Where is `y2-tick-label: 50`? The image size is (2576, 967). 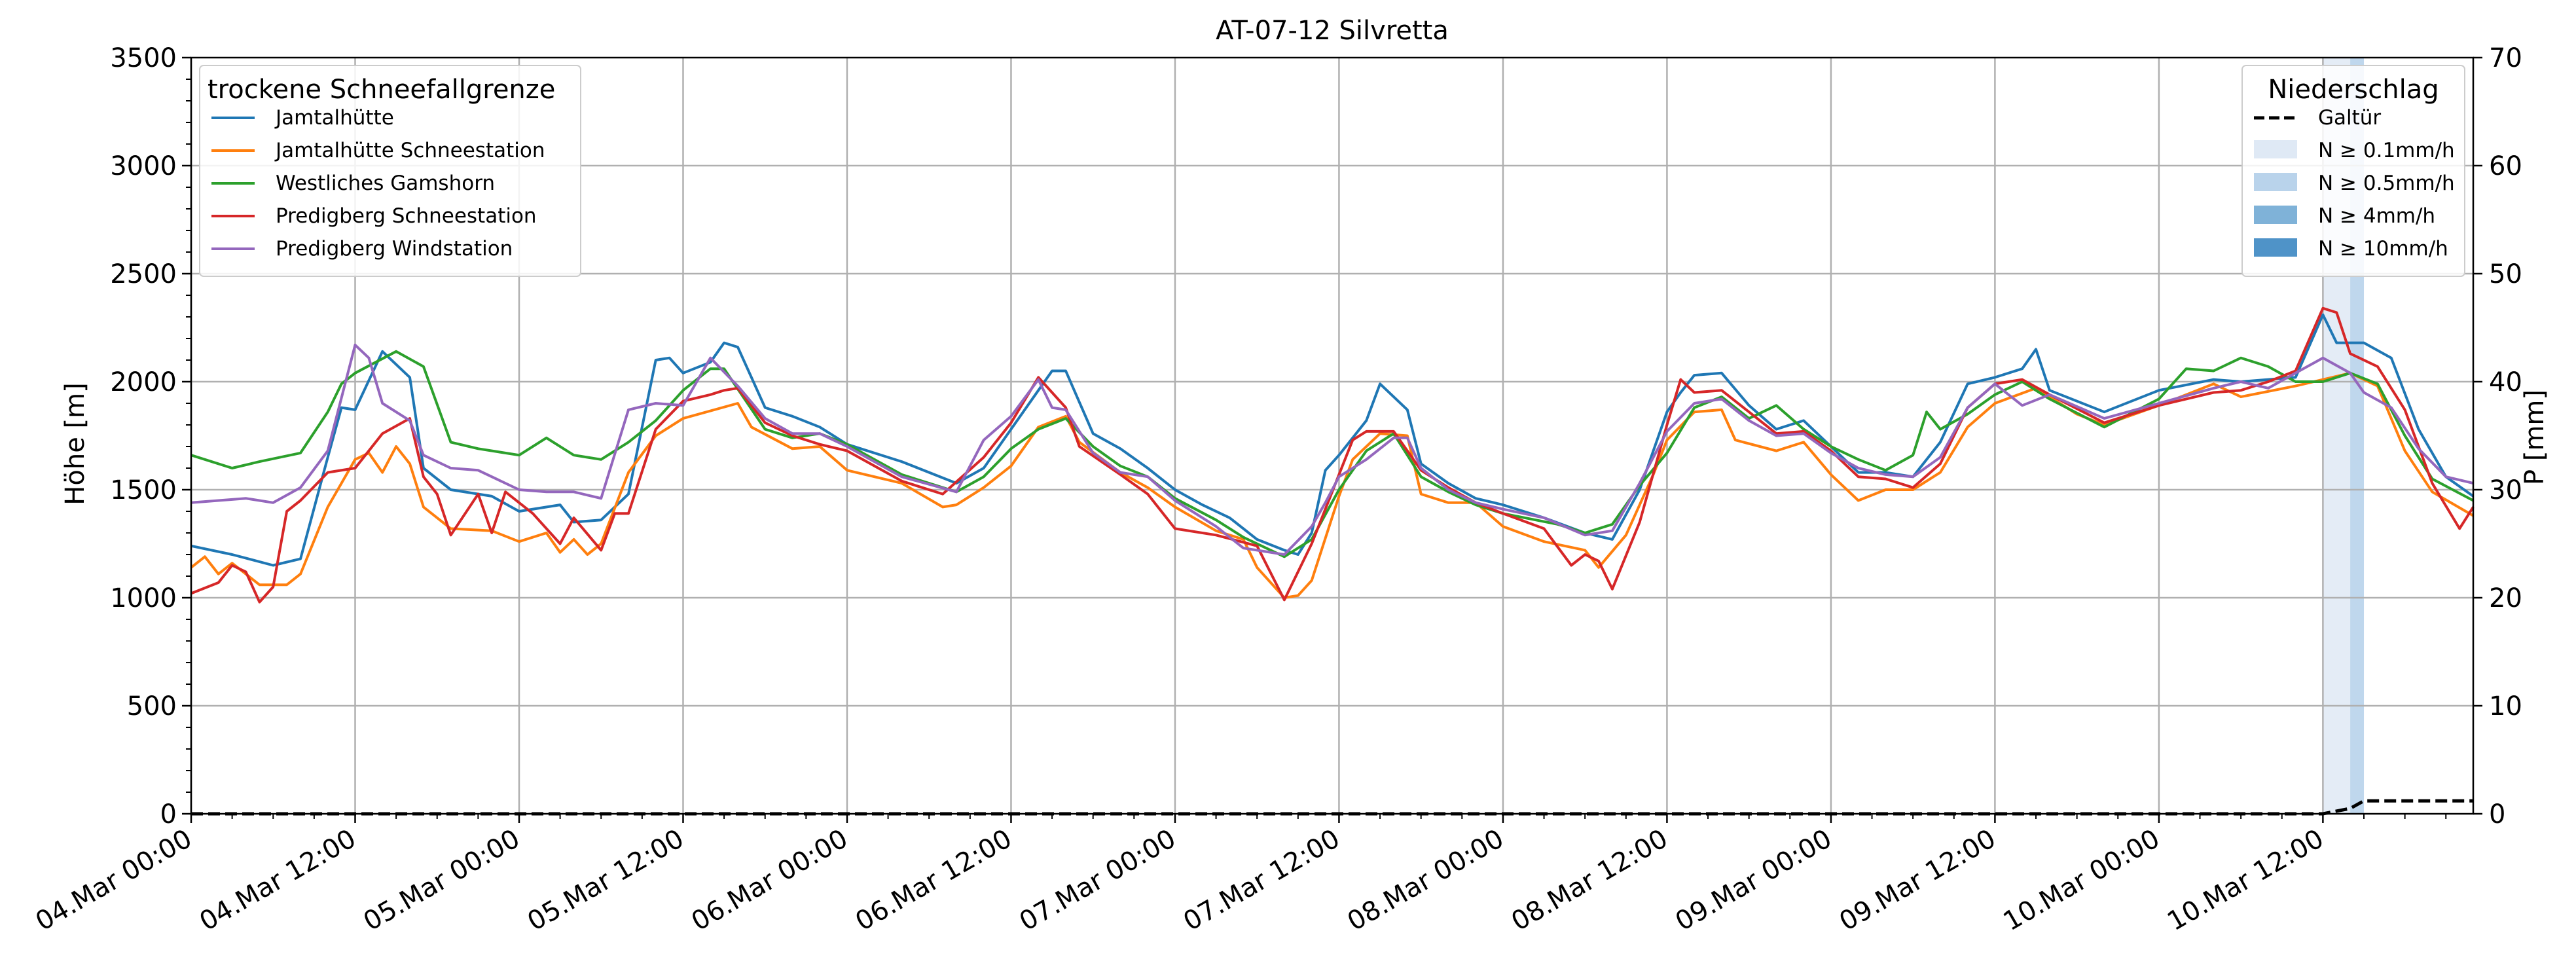
y2-tick-label: 50 is located at coordinates (2505, 274).